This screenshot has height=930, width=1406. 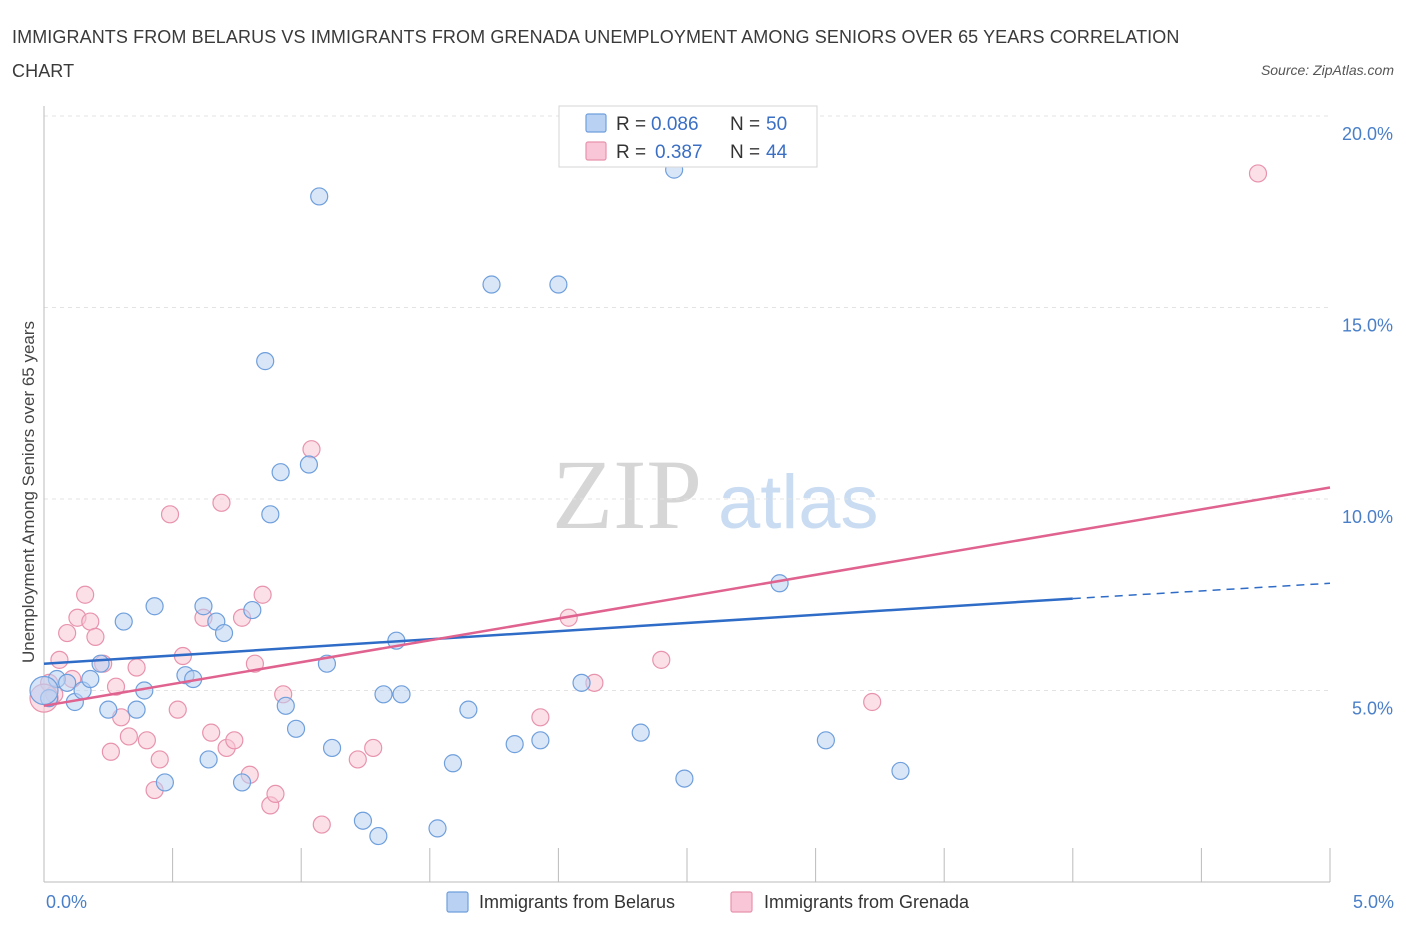 I want to click on watermark-atlas: atlas, so click(x=798, y=502).